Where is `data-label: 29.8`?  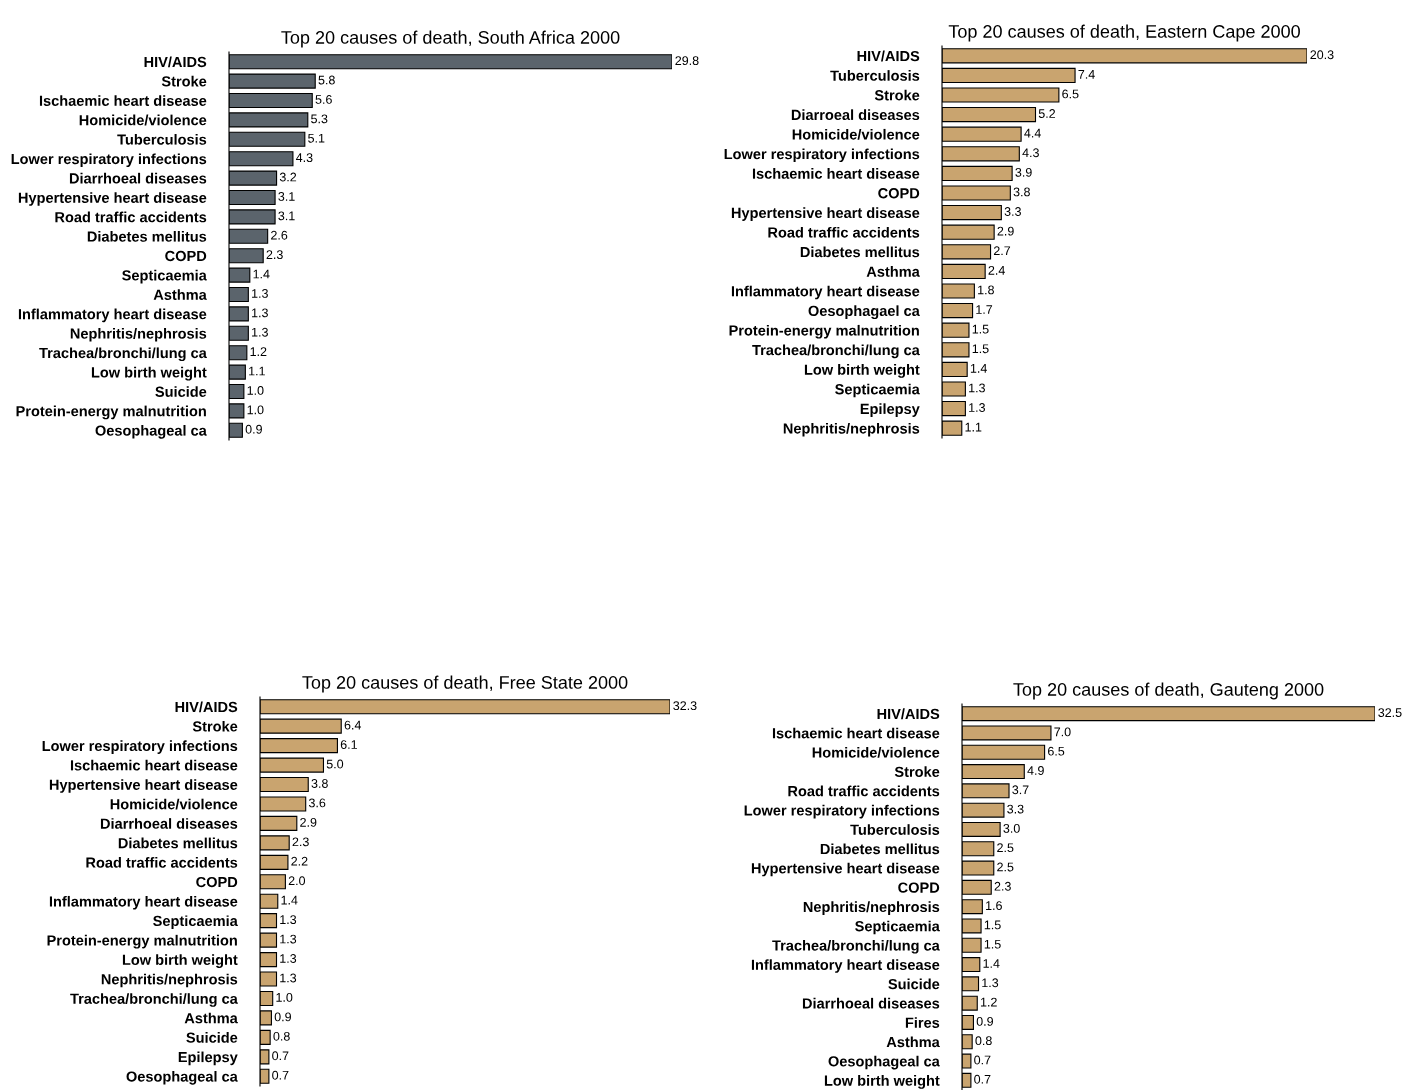
data-label: 29.8 is located at coordinates (687, 61).